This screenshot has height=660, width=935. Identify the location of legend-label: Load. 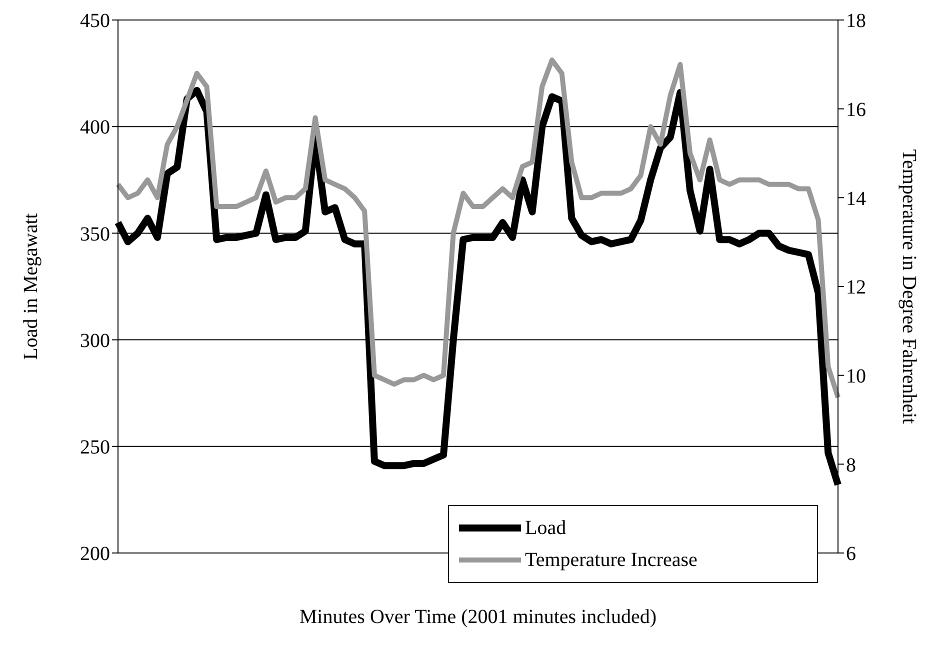
(545, 528).